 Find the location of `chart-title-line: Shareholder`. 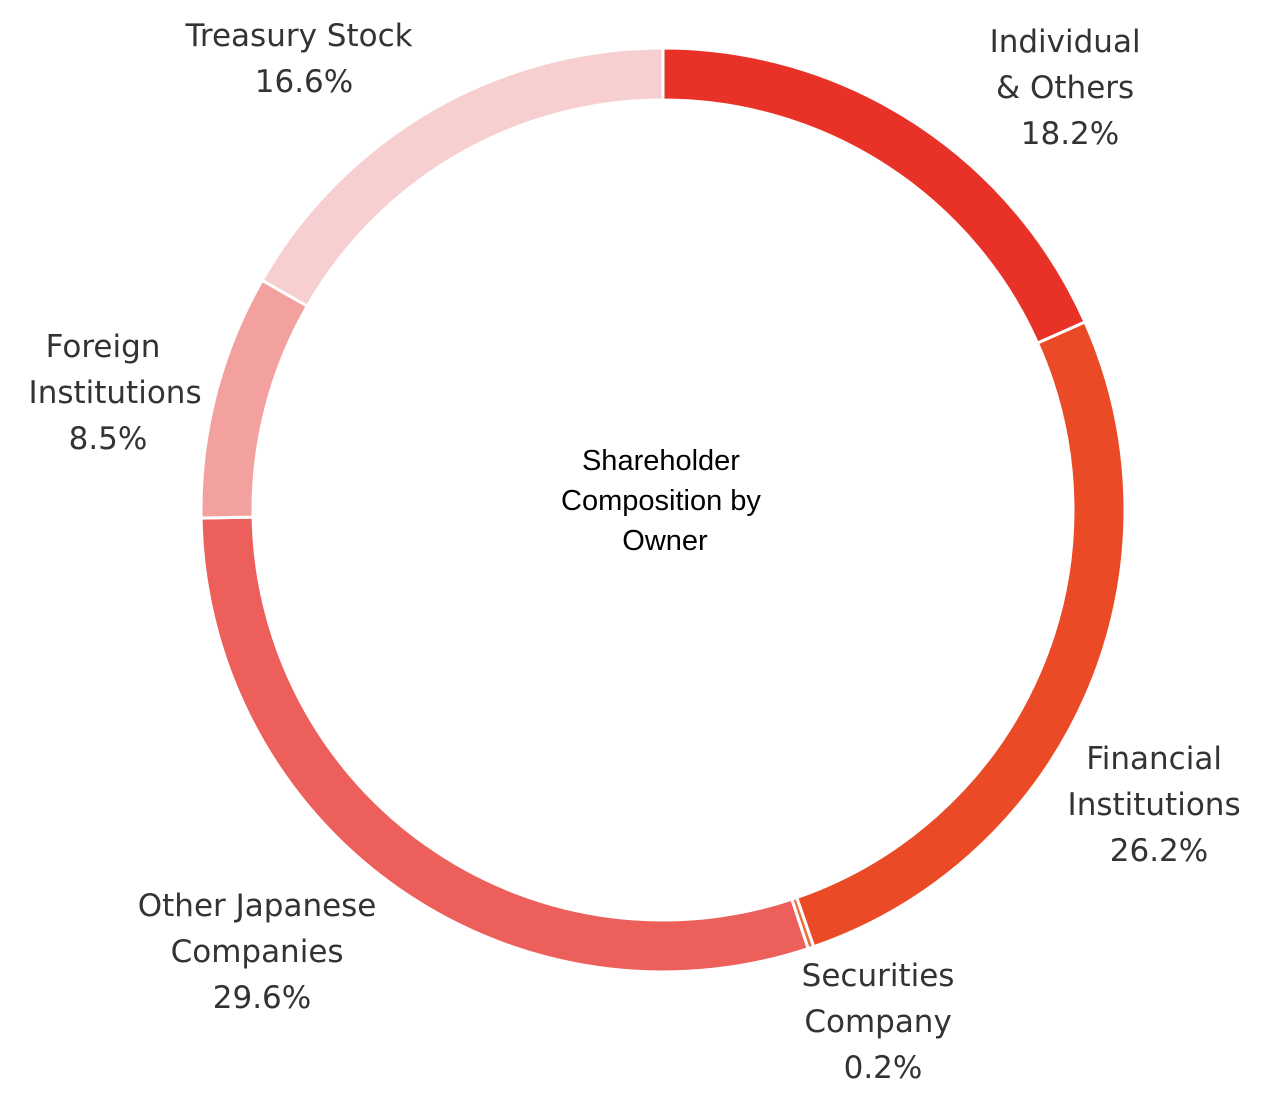

chart-title-line: Shareholder is located at coordinates (661, 461).